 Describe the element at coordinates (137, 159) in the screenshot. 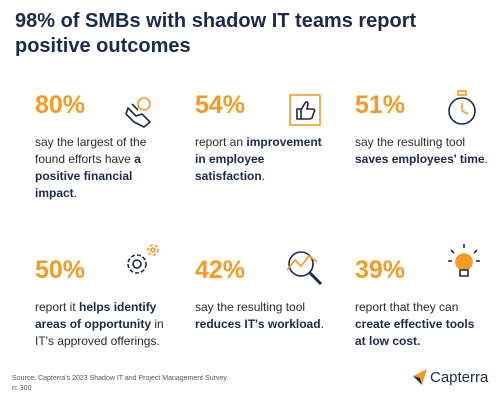

I see `bold-text: a` at that location.